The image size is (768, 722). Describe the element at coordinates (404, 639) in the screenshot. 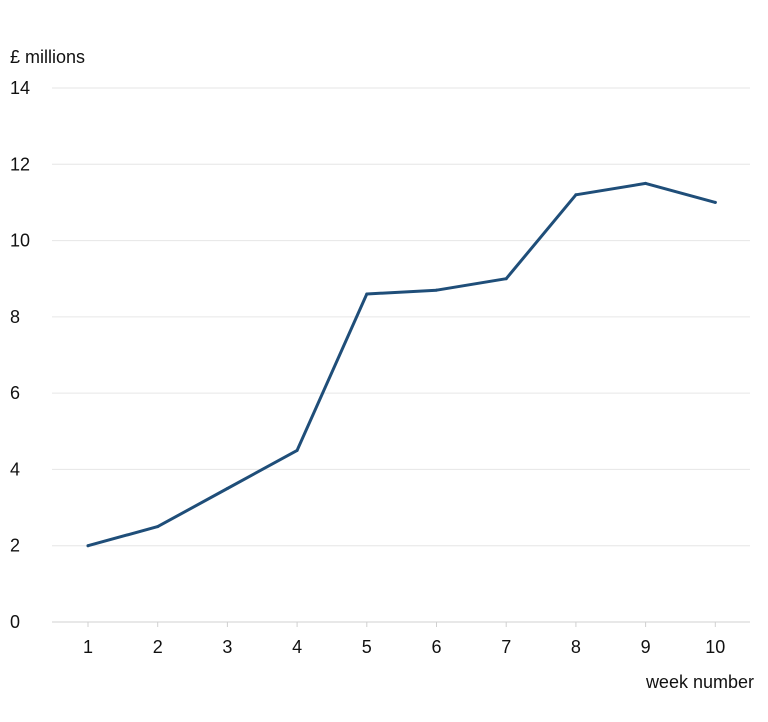

I see `x-axis-ticks: 1 2 3 4 5 6 7 8 9 10` at that location.